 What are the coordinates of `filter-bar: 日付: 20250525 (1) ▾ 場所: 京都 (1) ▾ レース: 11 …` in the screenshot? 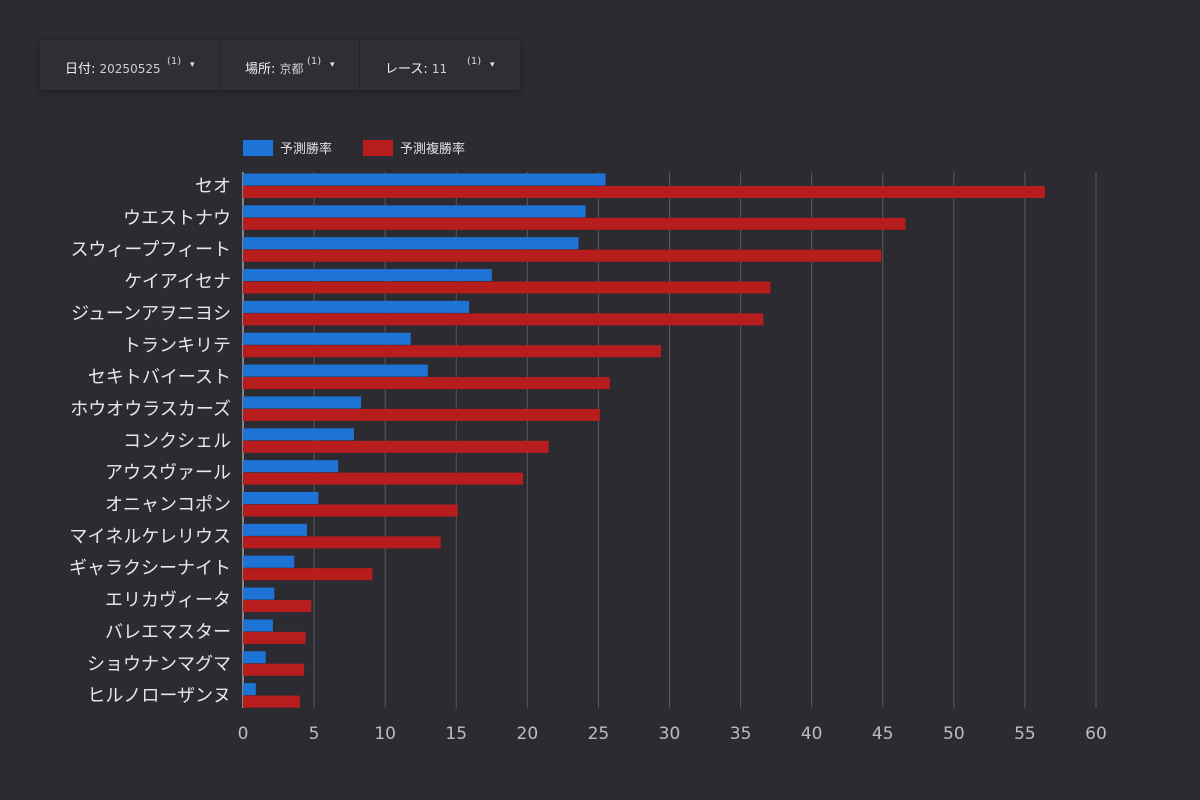 It's located at (280, 65).